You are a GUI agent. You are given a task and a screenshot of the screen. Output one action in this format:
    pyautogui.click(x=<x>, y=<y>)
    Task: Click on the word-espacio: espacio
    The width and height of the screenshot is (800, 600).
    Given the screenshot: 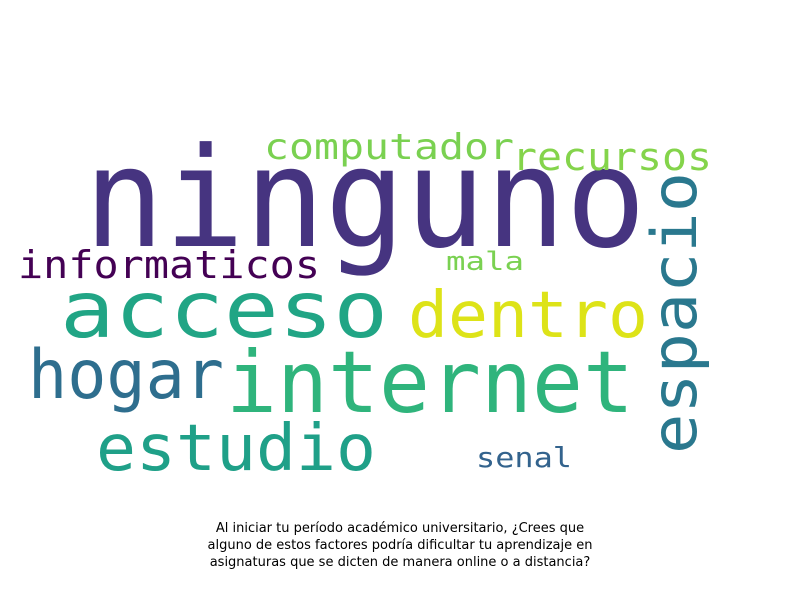 What is the action you would take?
    pyautogui.click(x=674, y=313)
    